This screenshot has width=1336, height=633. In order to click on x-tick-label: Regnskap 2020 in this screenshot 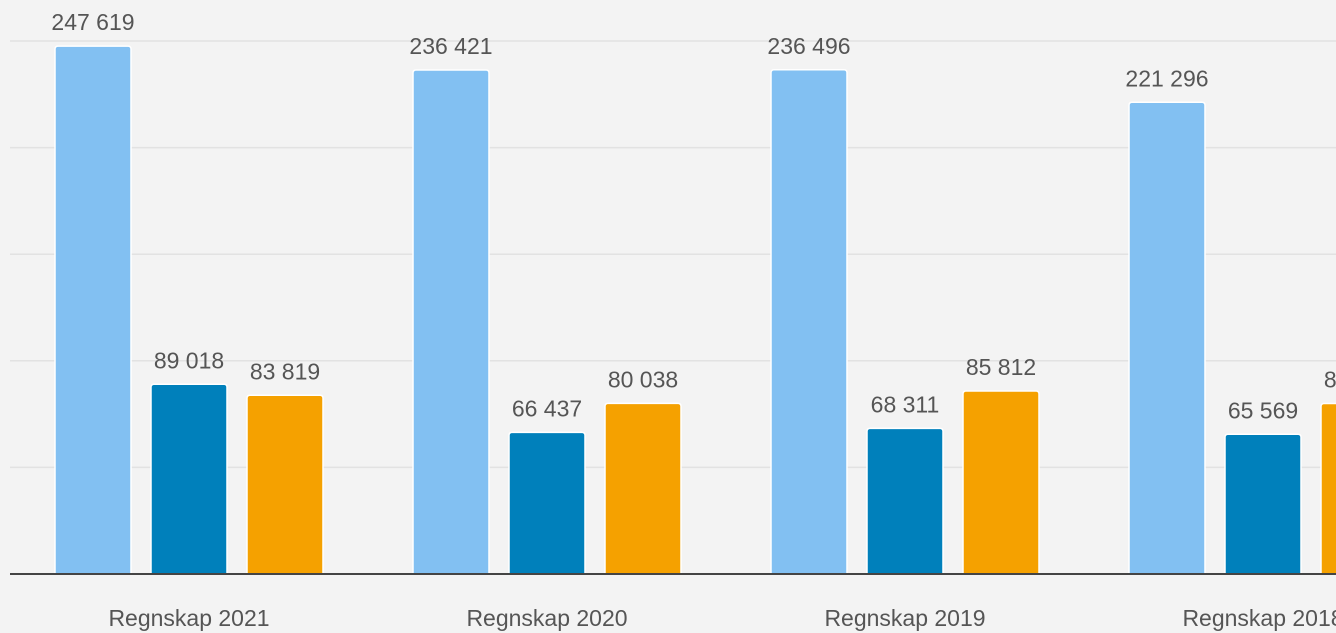, I will do `click(546, 618)`.